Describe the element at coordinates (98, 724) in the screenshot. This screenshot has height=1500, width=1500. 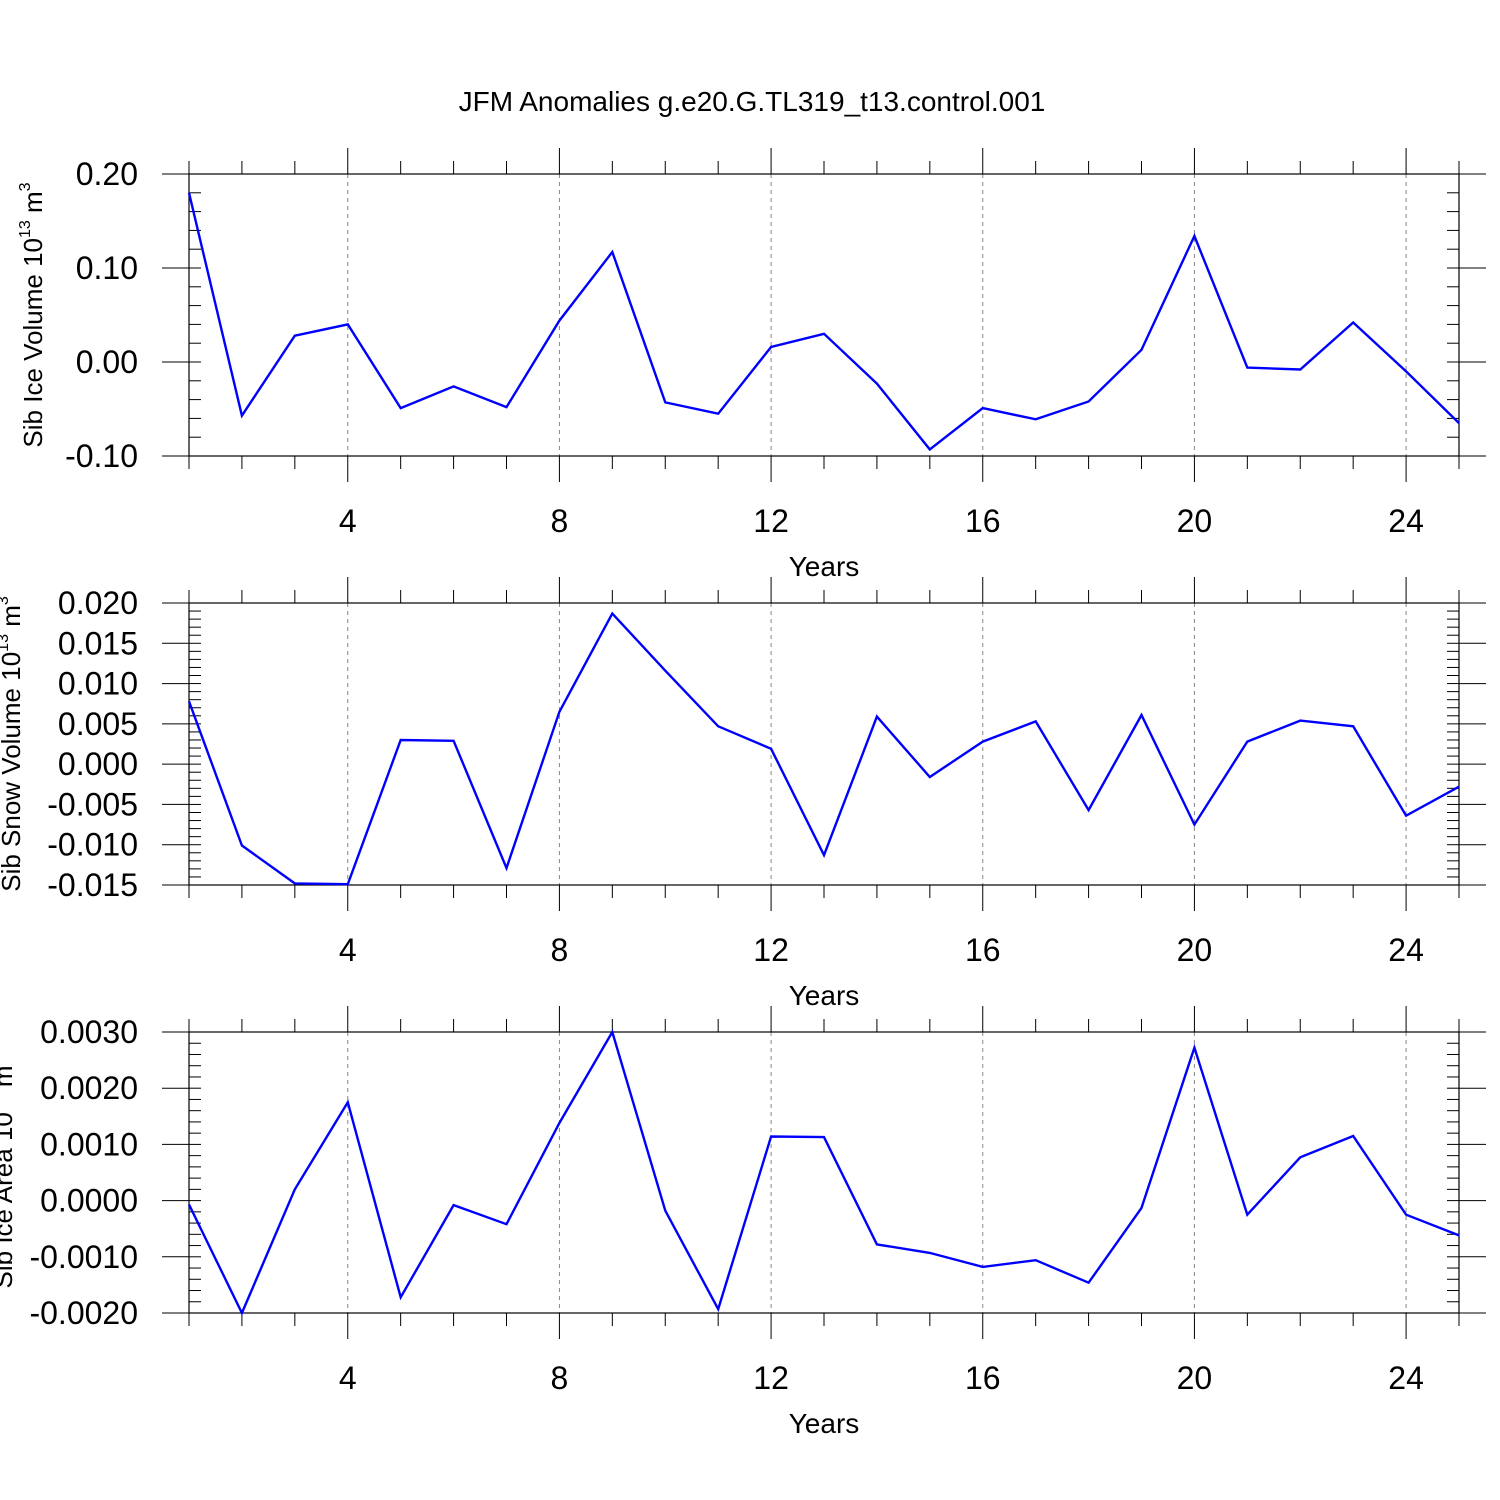
I see `y-tick-label: 0.005` at that location.